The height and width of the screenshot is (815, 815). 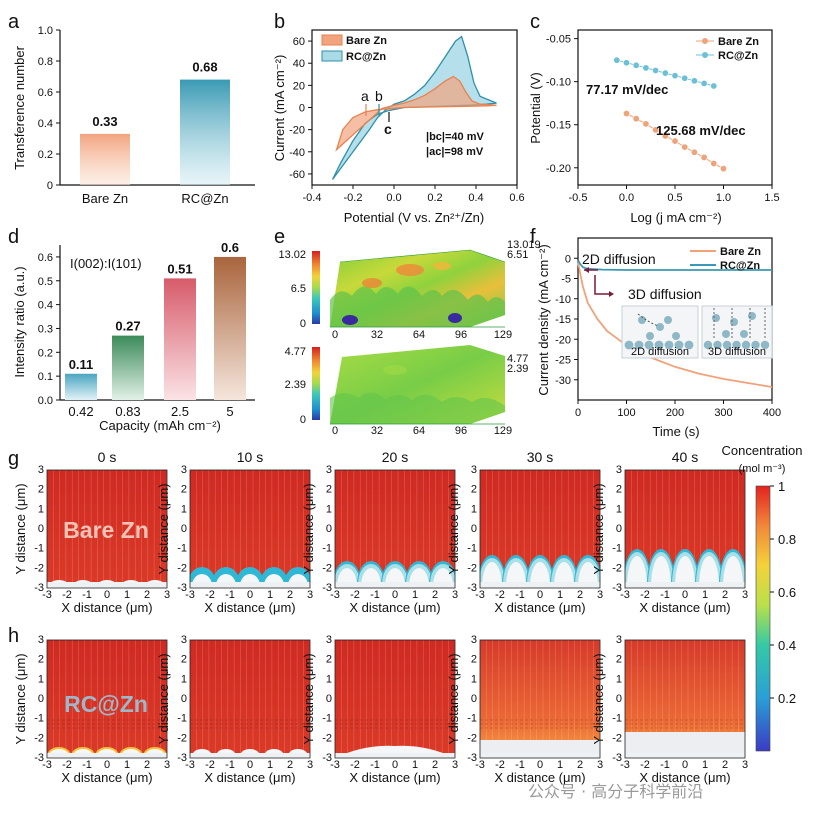 What do you see at coordinates (366, 41) in the screenshot?
I see `legend-bare: Bare Zn` at bounding box center [366, 41].